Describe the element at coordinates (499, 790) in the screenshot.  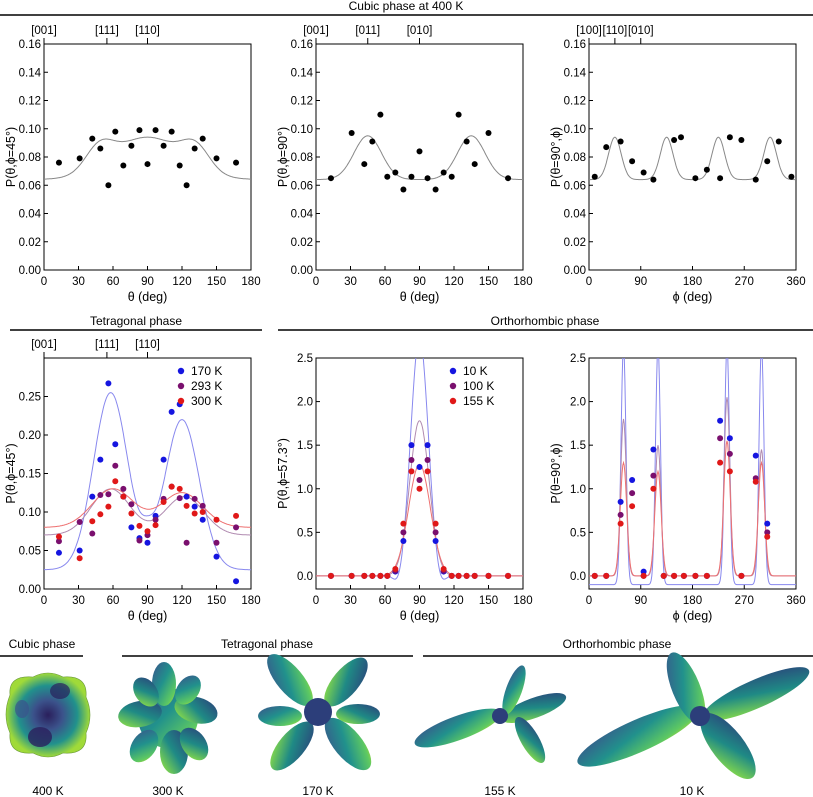
I see `temp-label: 155 K` at that location.